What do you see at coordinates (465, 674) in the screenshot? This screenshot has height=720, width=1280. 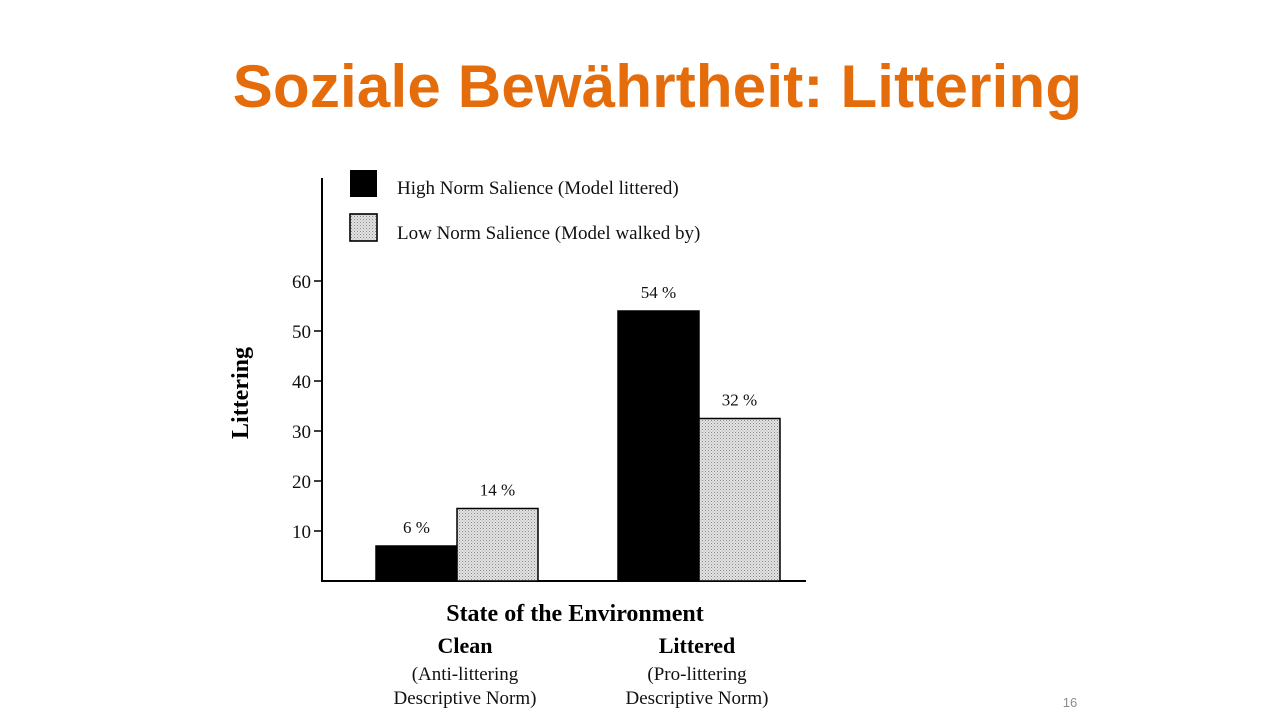 I see `category-sublabel-clean-1: (Anti-littering` at bounding box center [465, 674].